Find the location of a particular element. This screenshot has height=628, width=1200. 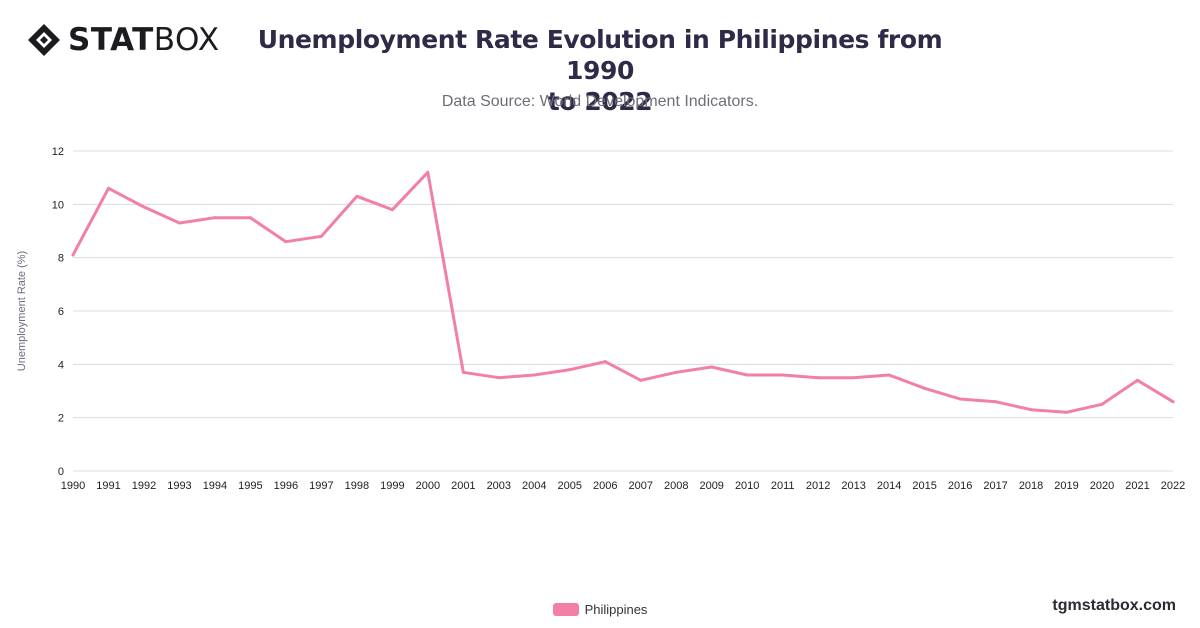

y-tick-label: 6 is located at coordinates (61, 312).